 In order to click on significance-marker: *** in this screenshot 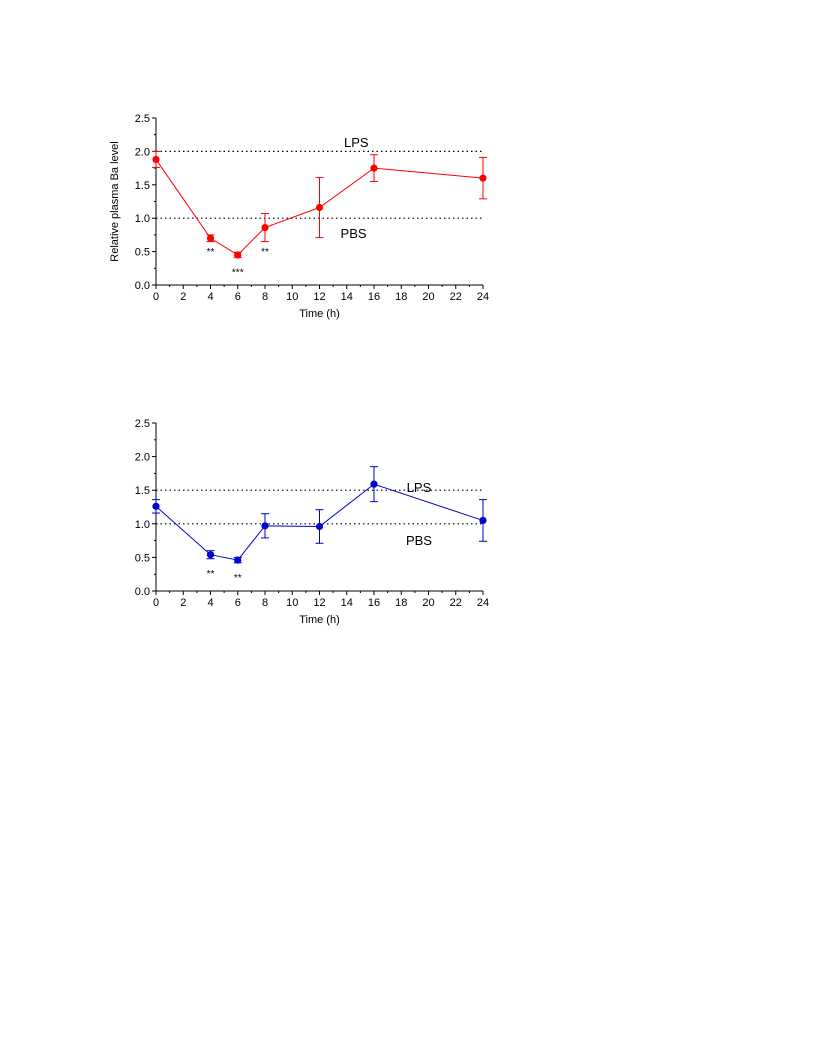, I will do `click(238, 273)`.